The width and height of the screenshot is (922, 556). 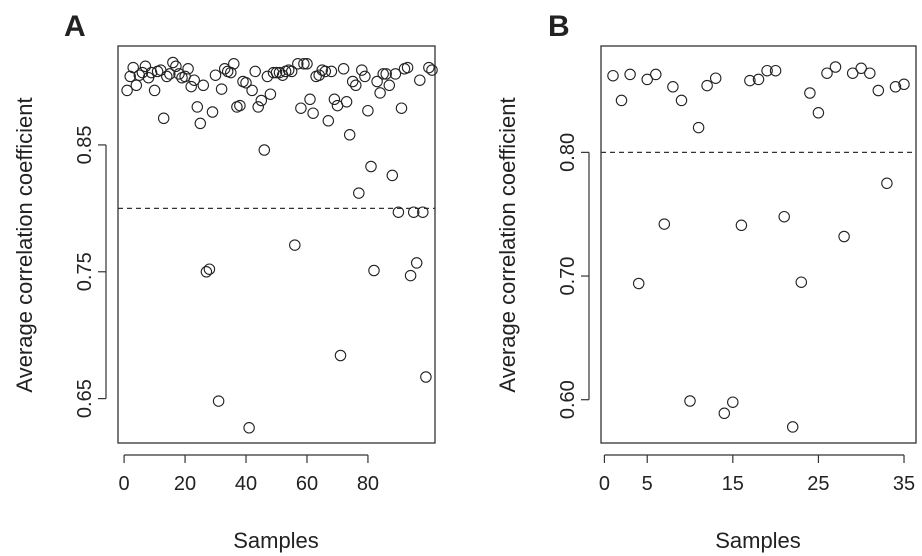 I want to click on panel-b-y-tick-label: 0.80, so click(x=568, y=152).